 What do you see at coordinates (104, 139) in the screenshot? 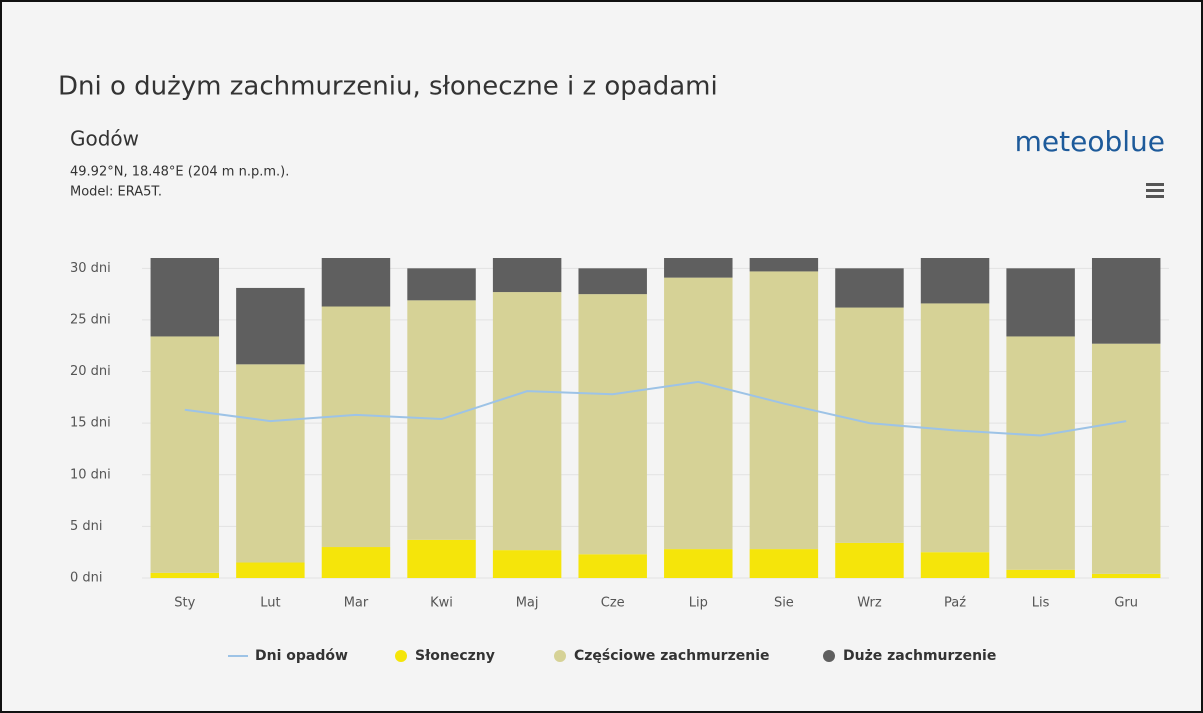
I see `location: Godów` at bounding box center [104, 139].